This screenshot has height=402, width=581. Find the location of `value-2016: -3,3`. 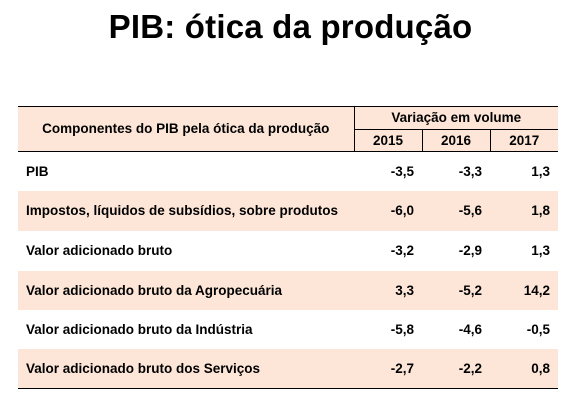

value-2016: -3,3 is located at coordinates (470, 171).